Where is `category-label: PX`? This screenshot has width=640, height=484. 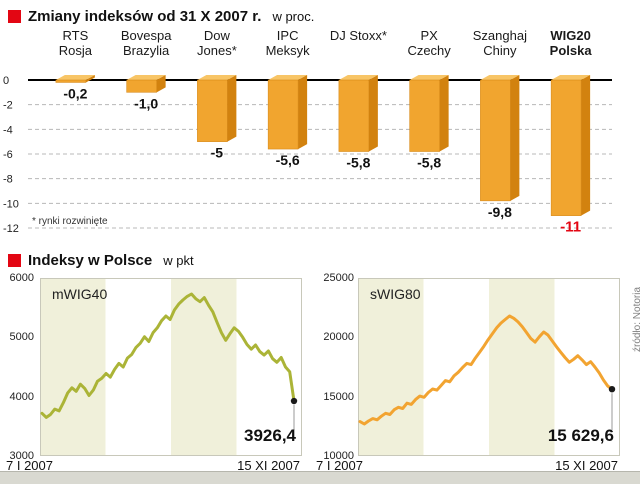 category-label: PX is located at coordinates (429, 35).